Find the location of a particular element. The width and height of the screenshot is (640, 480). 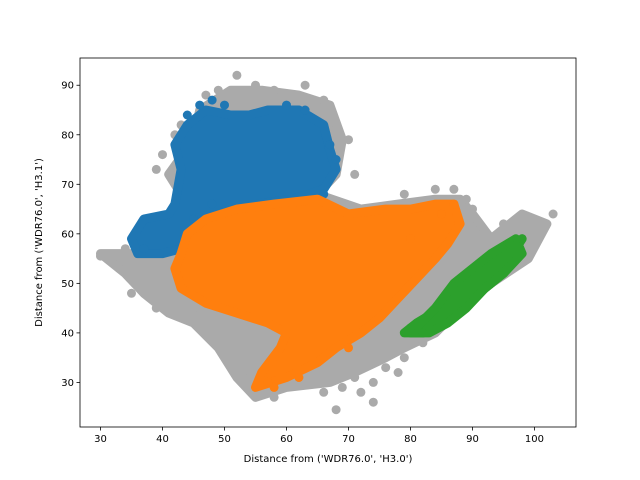

x-tick-label: 90 is located at coordinates (472, 439).